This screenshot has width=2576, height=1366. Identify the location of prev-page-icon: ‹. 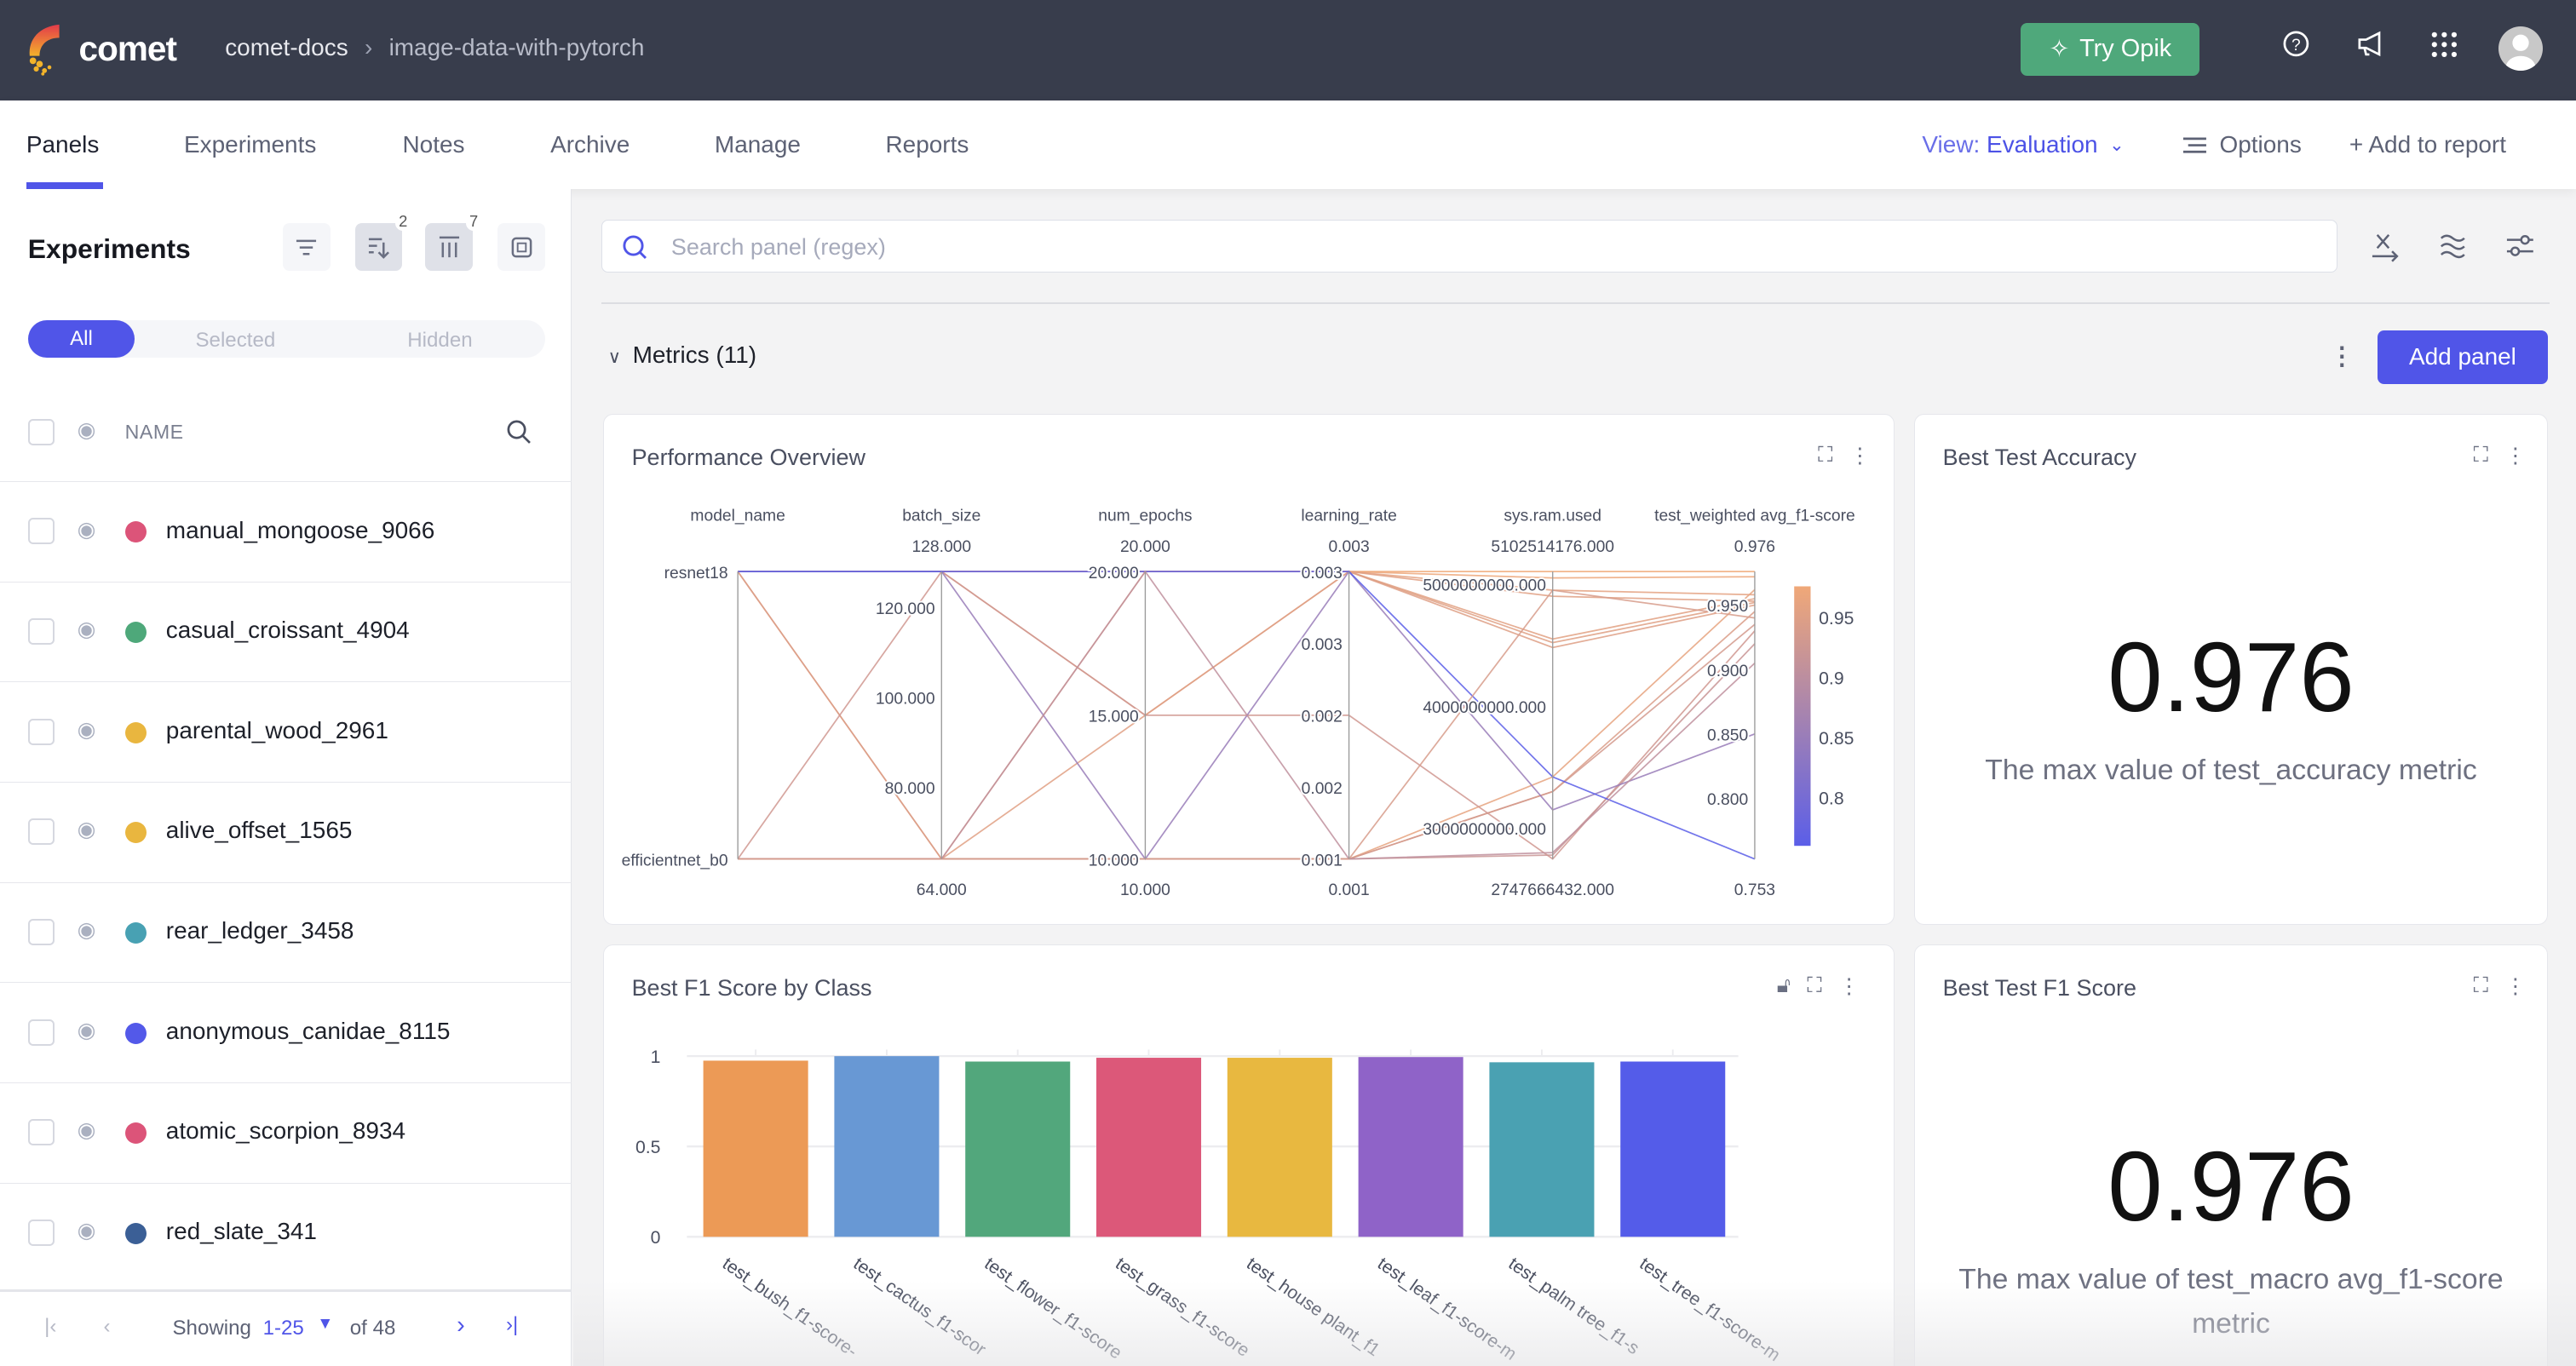
(107, 1326).